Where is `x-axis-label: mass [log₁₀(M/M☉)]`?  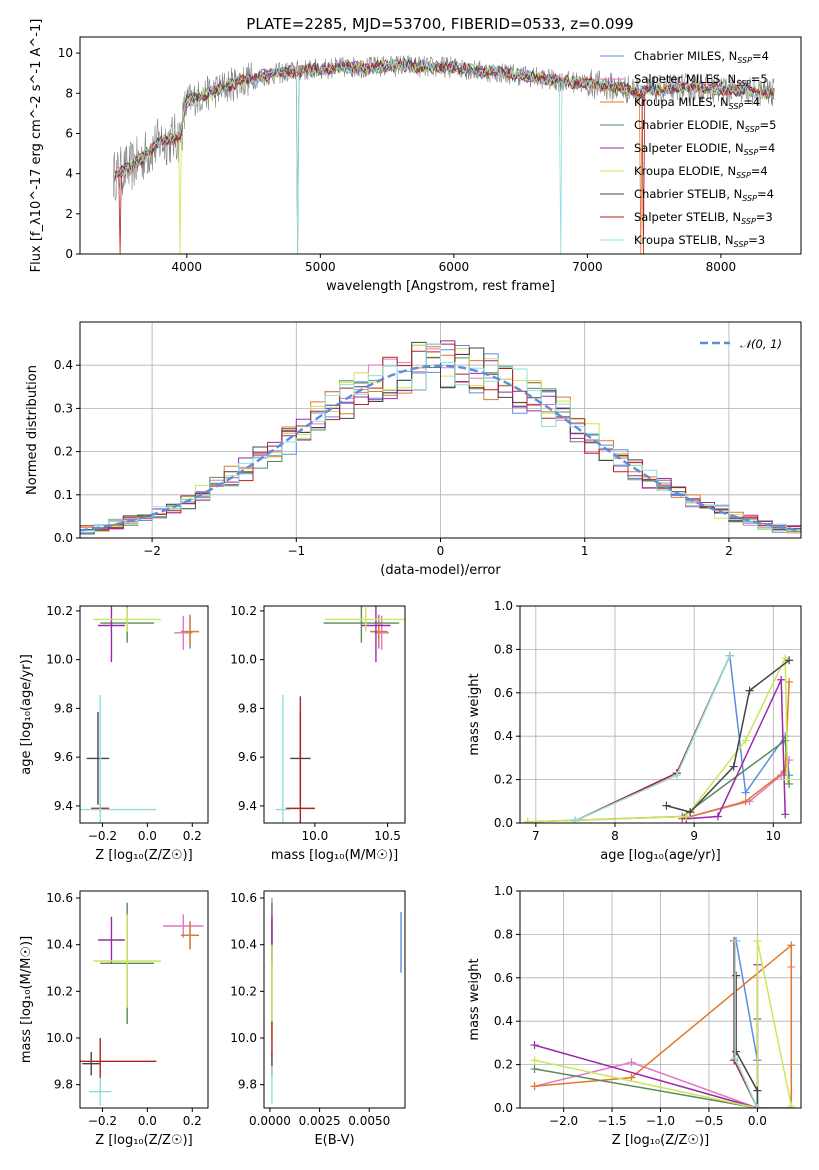
x-axis-label: mass [log₁₀(M/M☉)] is located at coordinates (334, 855).